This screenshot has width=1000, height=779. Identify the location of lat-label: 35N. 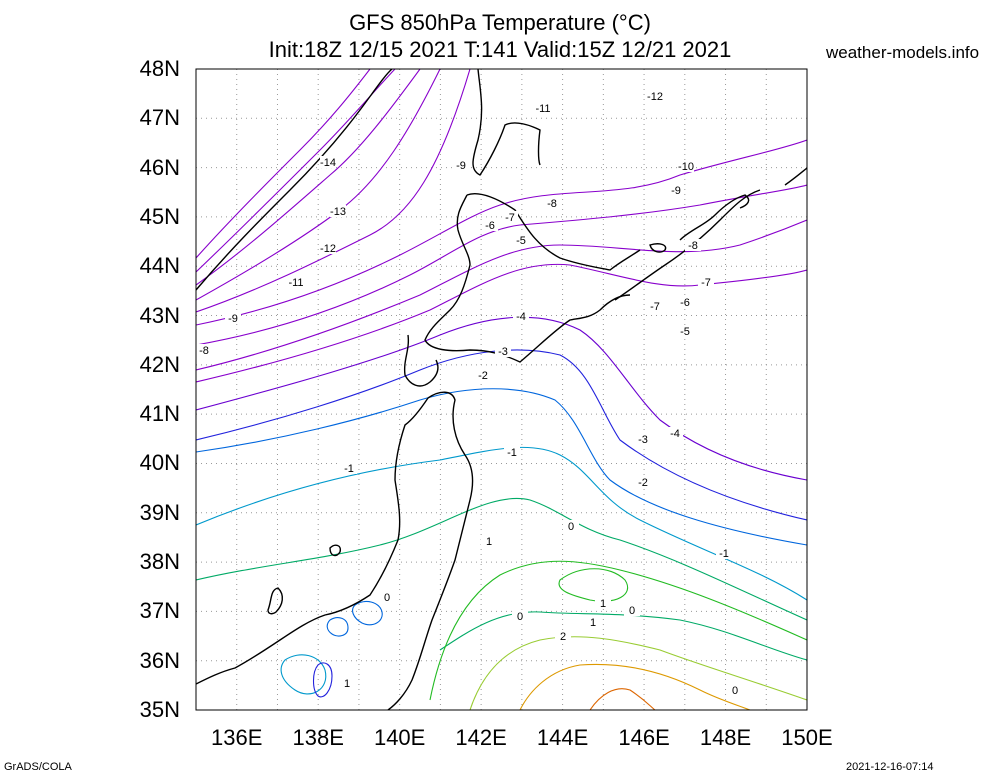
(159, 709).